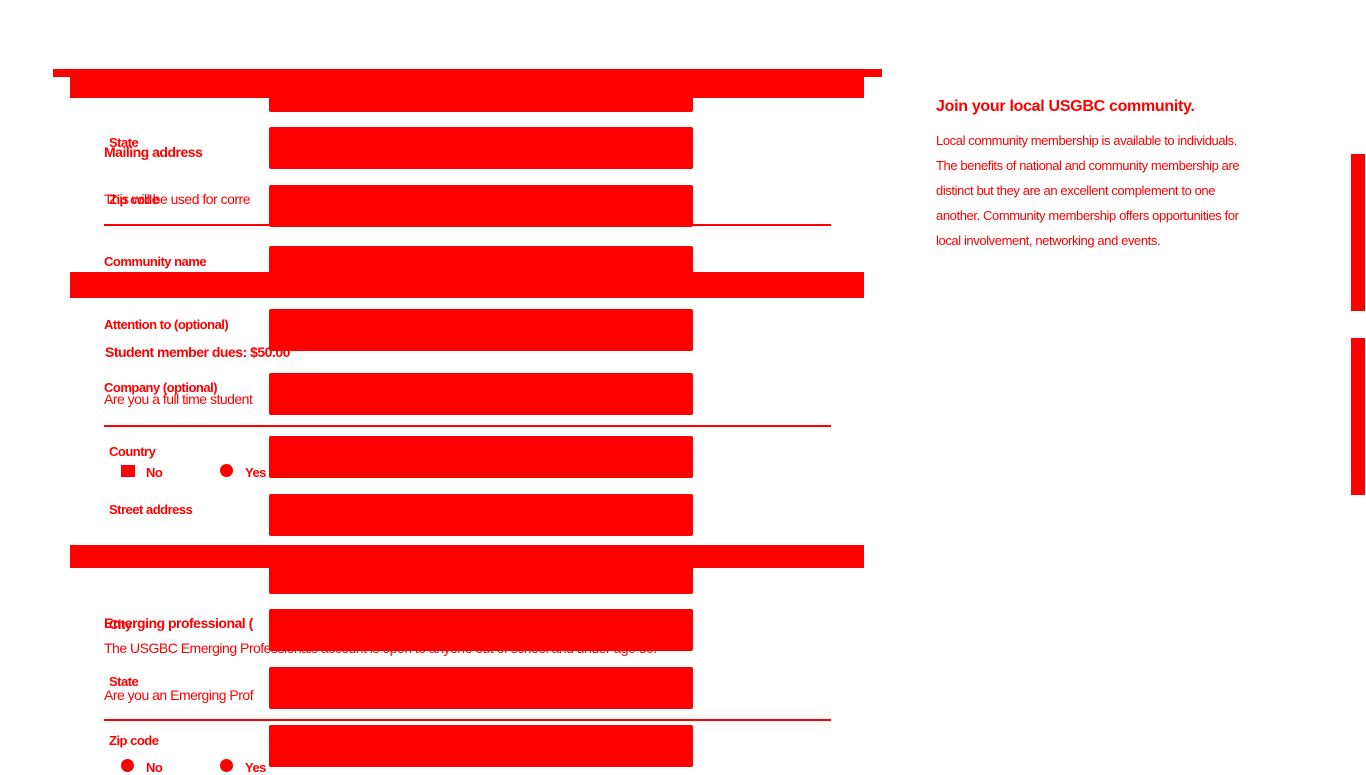 Image resolution: width=1366 pixels, height=775 pixels. What do you see at coordinates (153, 152) in the screenshot?
I see `mailing-address-heading: Mailing address` at bounding box center [153, 152].